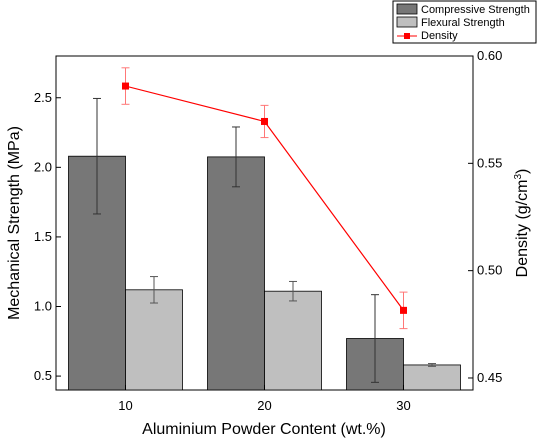 This screenshot has width=539, height=444. What do you see at coordinates (43, 236) in the screenshot?
I see `y-tick-label-1.5: 1.5` at bounding box center [43, 236].